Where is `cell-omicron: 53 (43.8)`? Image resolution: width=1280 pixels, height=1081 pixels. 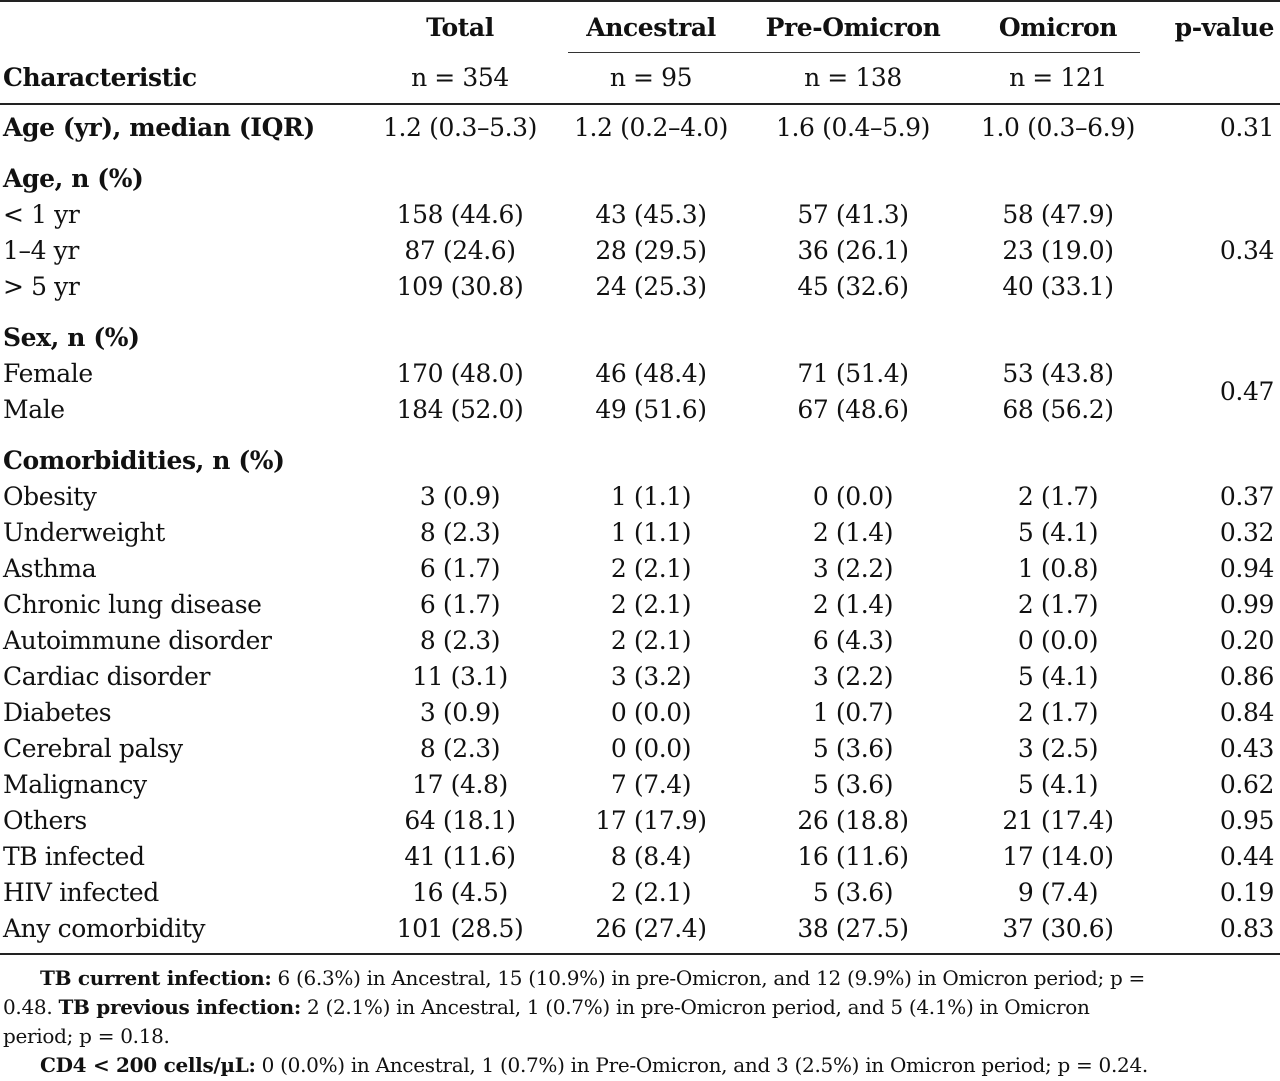 cell-omicron: 53 (43.8) is located at coordinates (1058, 373).